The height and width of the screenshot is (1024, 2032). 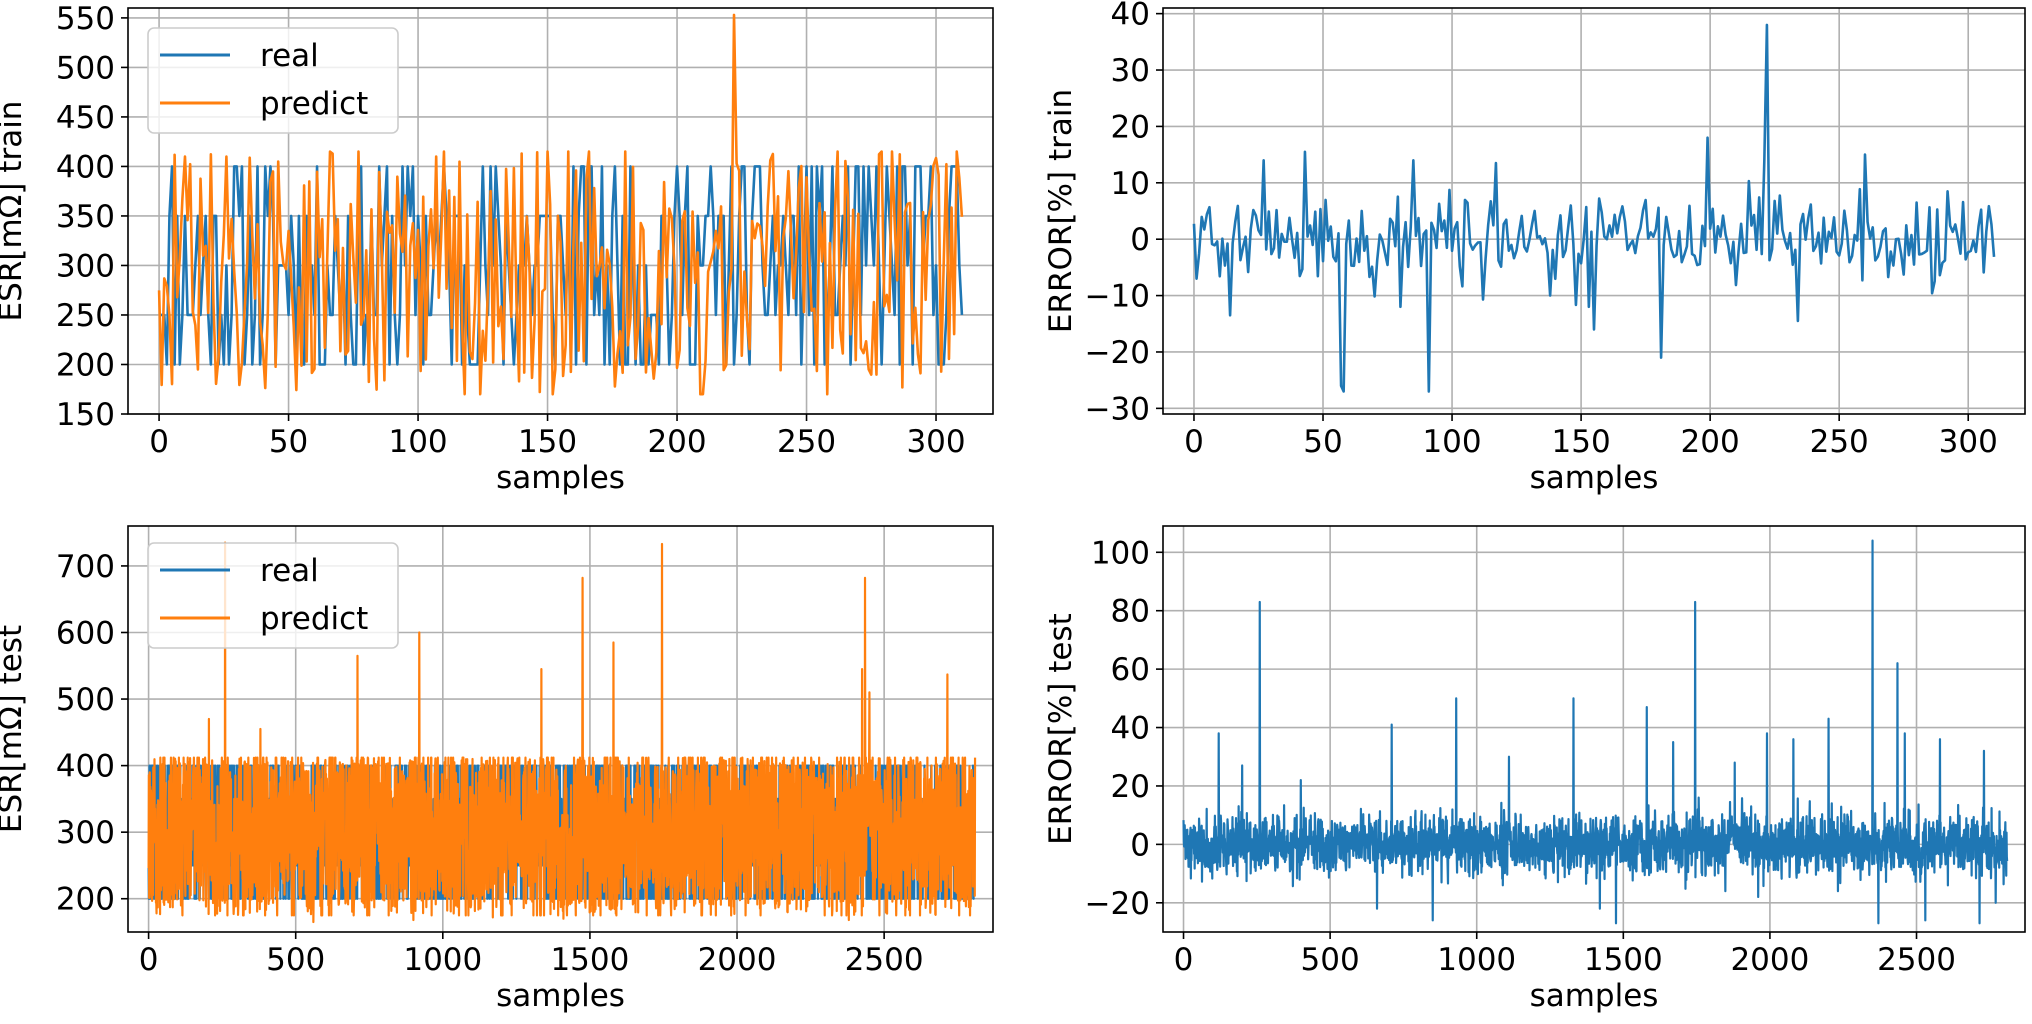 I want to click on y-axis-label: ESR[mΩ] train, so click(x=14, y=211).